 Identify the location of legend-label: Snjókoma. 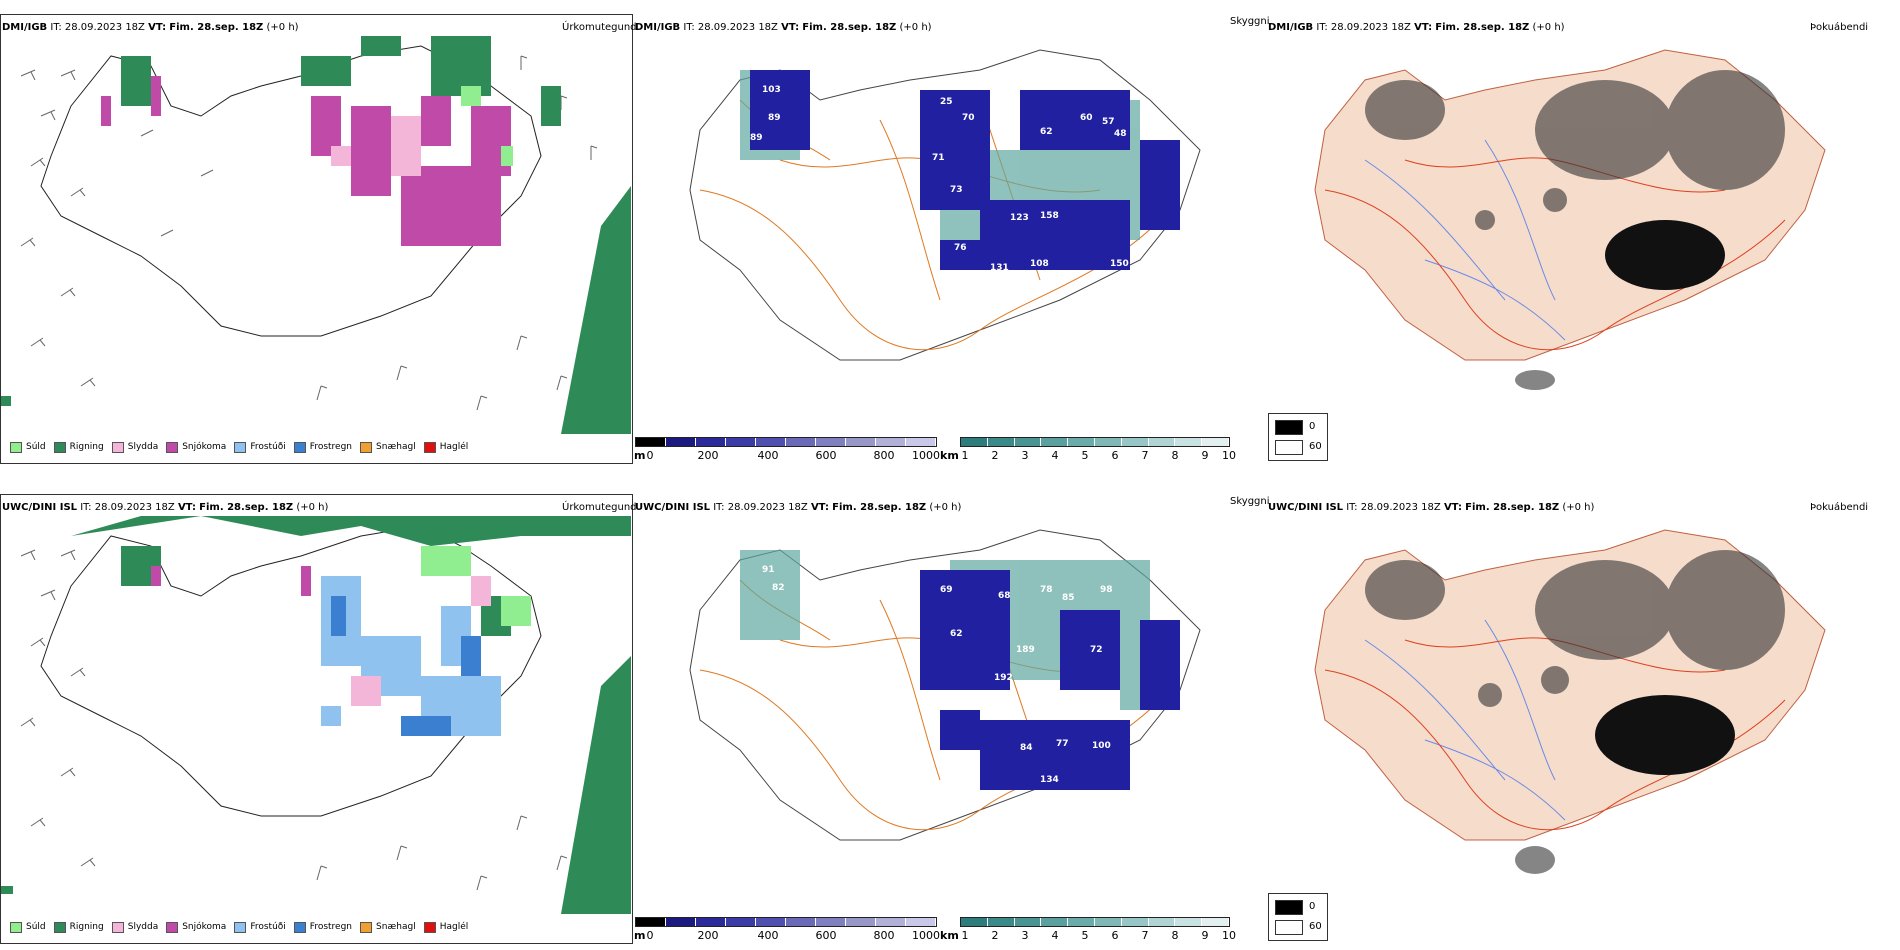
(204, 927).